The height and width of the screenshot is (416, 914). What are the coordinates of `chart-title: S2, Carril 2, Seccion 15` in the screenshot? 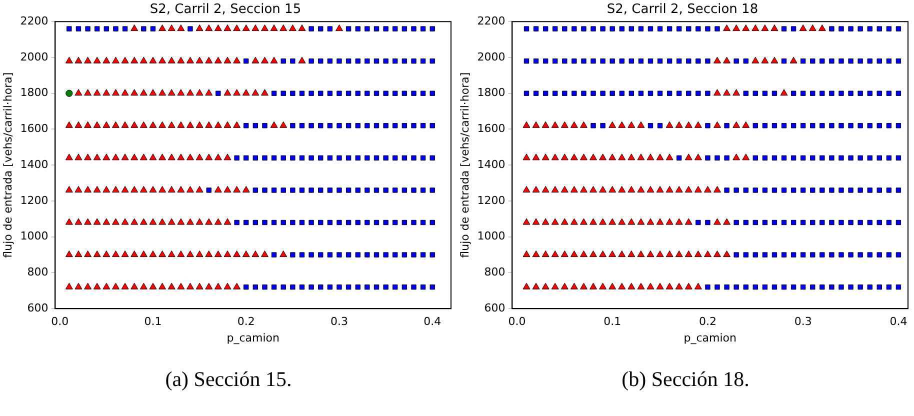 It's located at (226, 10).